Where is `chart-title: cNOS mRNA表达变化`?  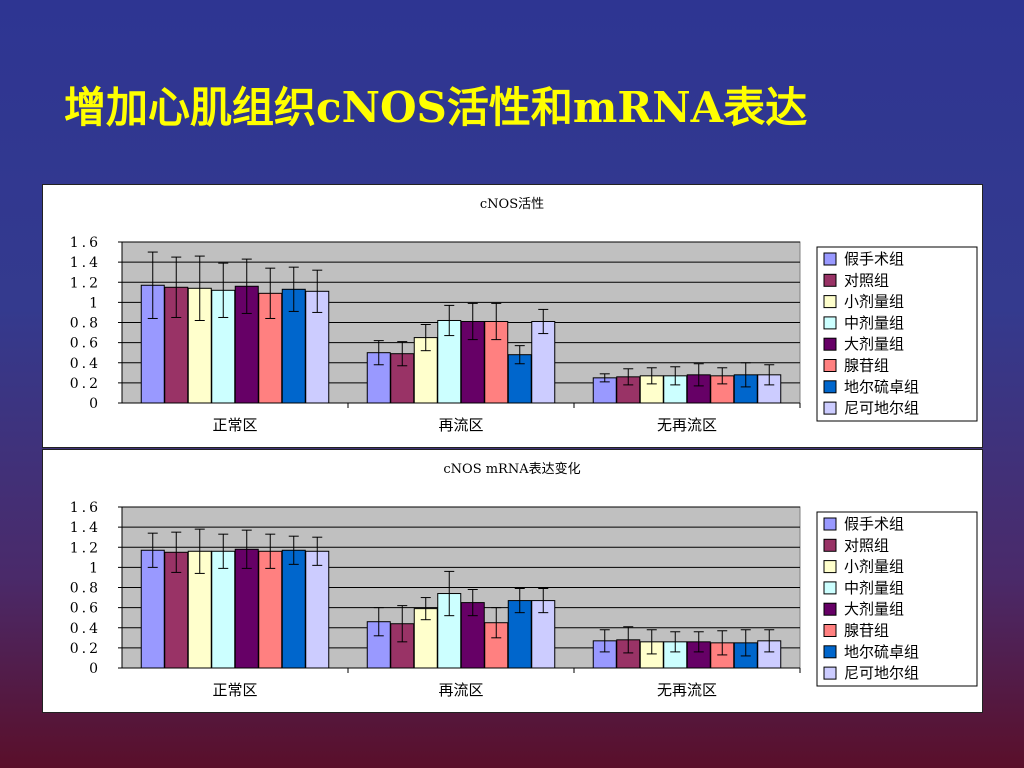
chart-title: cNOS mRNA表达变化 is located at coordinates (511, 469).